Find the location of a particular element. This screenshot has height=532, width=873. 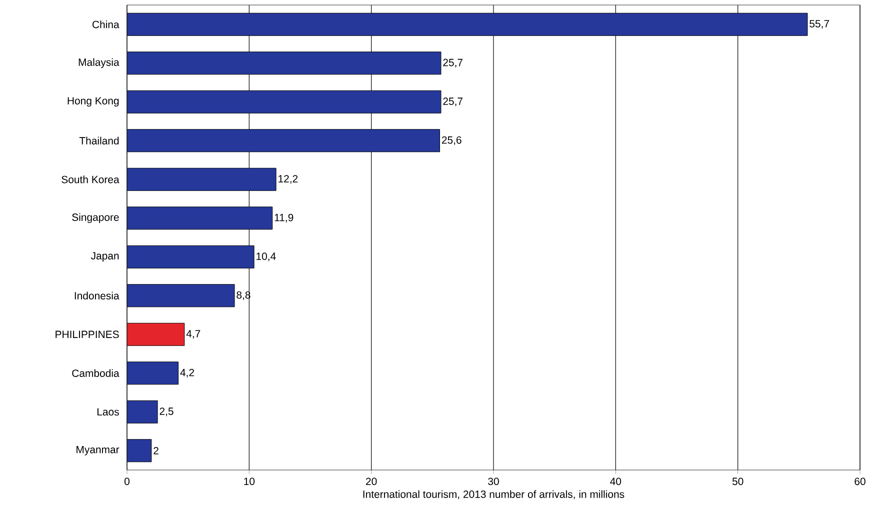

y-tick-label: PHILIPPINES is located at coordinates (87, 334).